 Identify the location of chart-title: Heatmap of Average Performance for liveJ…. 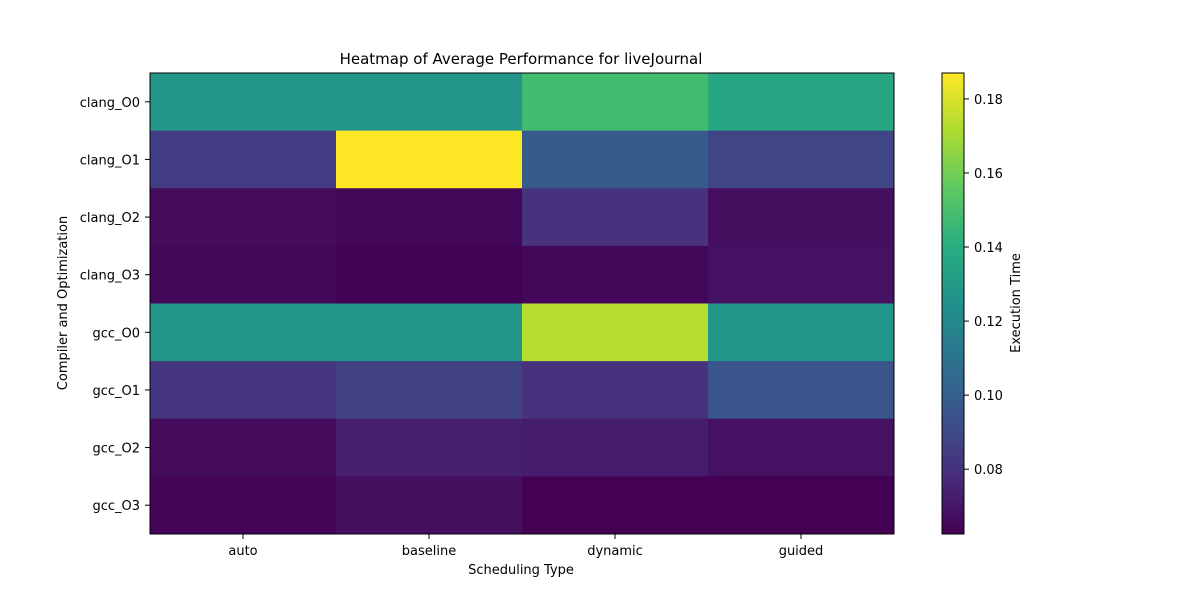
(521, 59).